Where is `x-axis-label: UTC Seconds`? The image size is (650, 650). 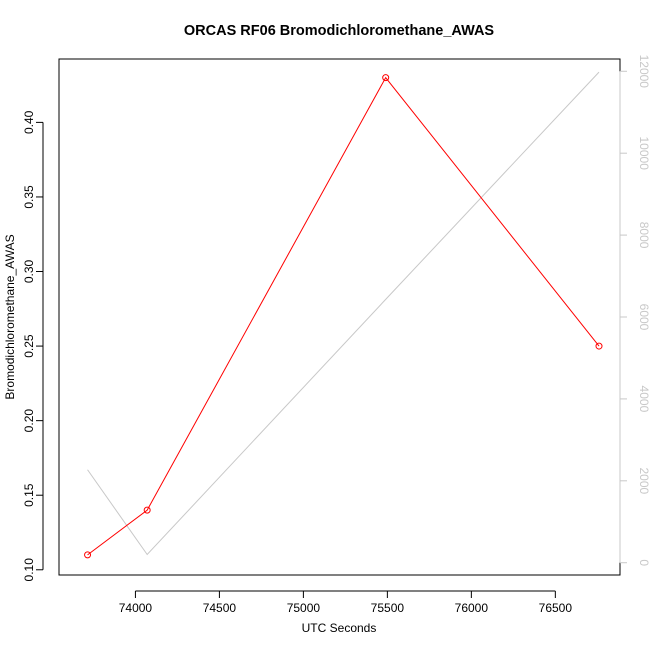
x-axis-label: UTC Seconds is located at coordinates (339, 628).